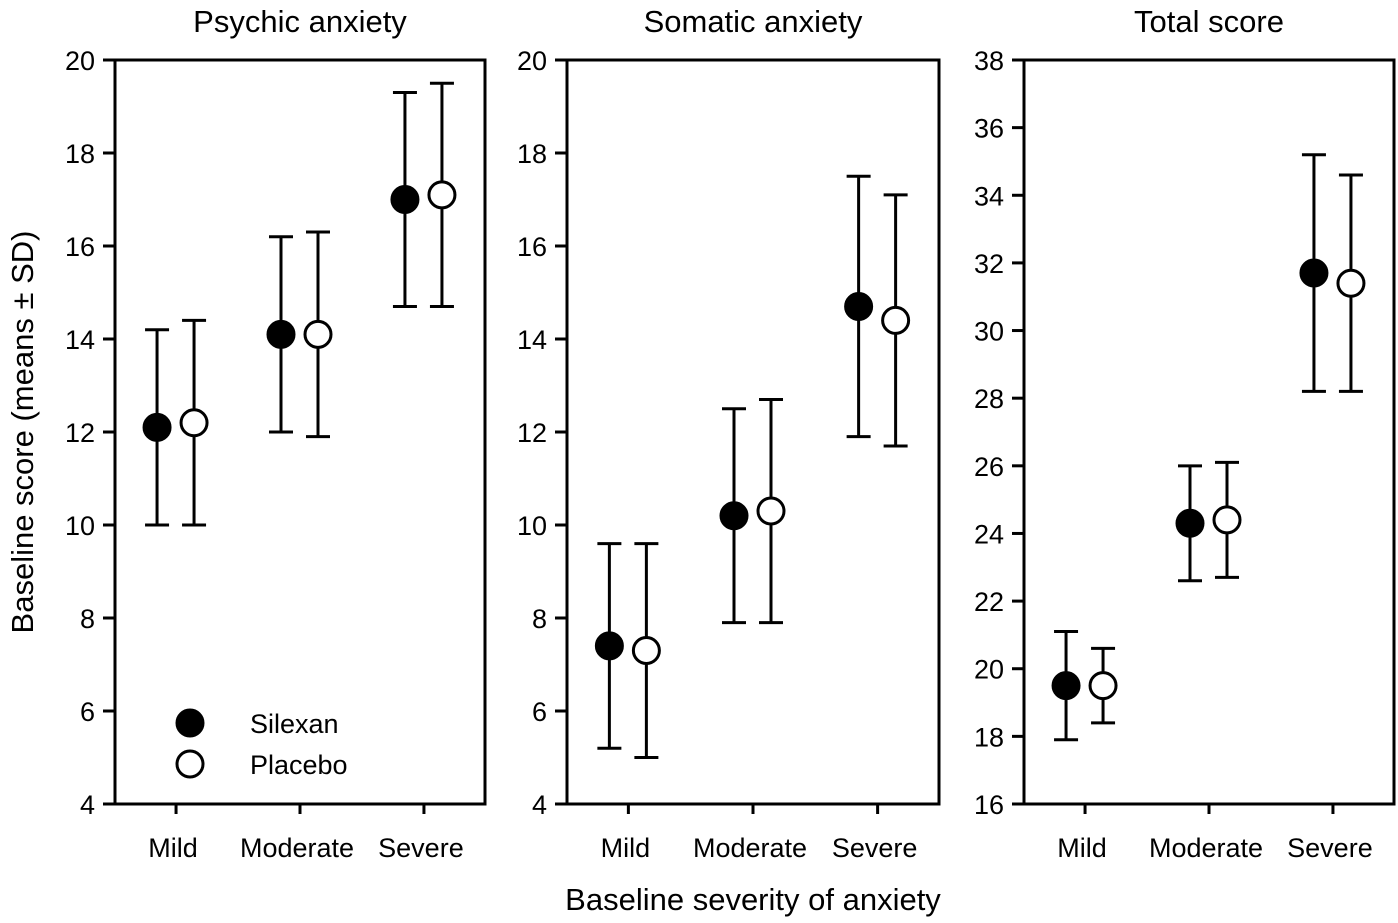 This screenshot has height=923, width=1398. I want to click on panel-title: Total score, so click(1209, 21).